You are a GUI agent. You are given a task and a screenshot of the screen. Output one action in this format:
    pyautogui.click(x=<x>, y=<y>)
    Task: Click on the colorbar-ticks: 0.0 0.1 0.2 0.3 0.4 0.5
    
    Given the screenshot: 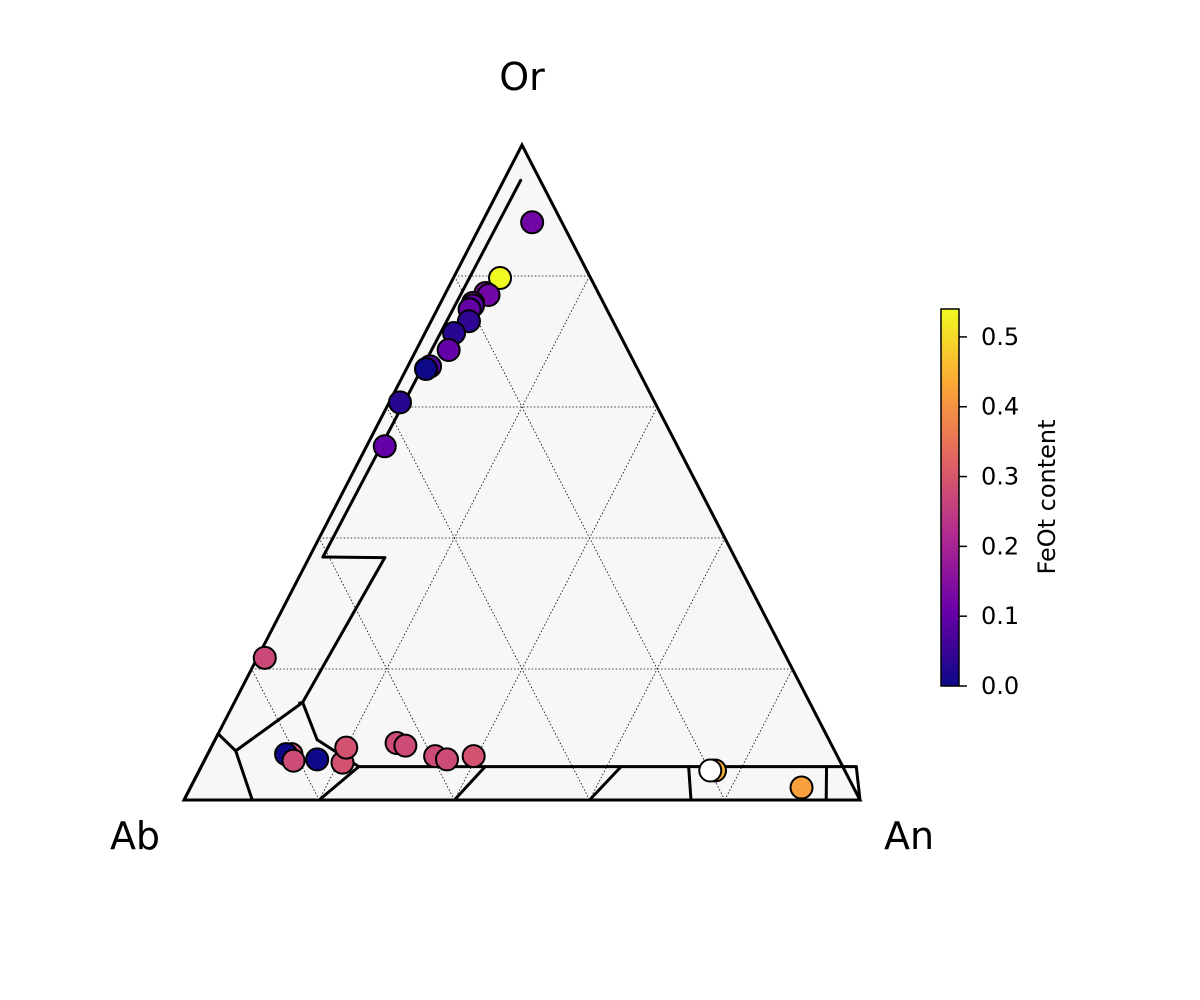 What is the action you would take?
    pyautogui.click(x=989, y=511)
    